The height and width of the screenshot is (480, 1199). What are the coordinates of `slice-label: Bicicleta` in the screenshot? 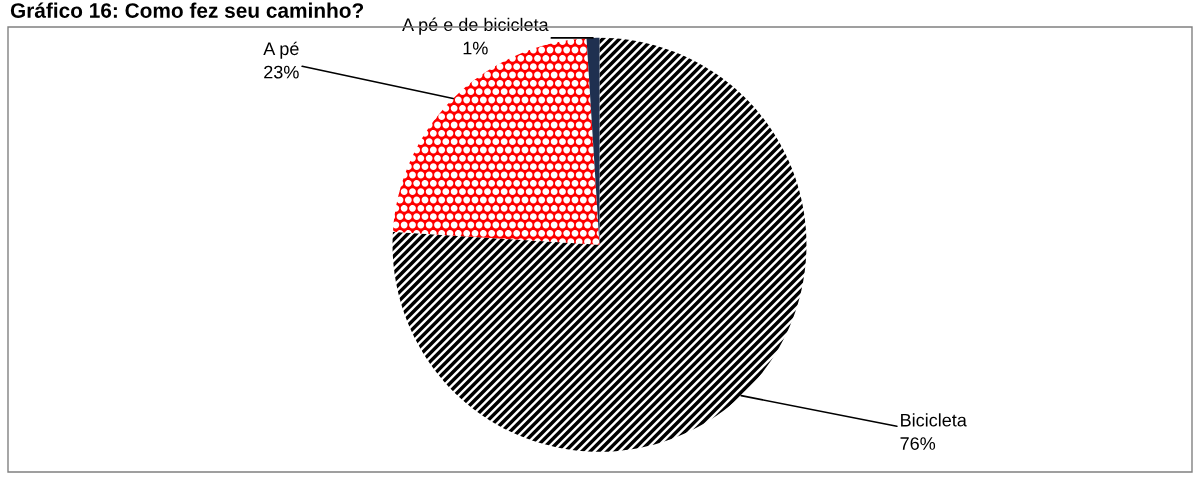 It's located at (934, 420).